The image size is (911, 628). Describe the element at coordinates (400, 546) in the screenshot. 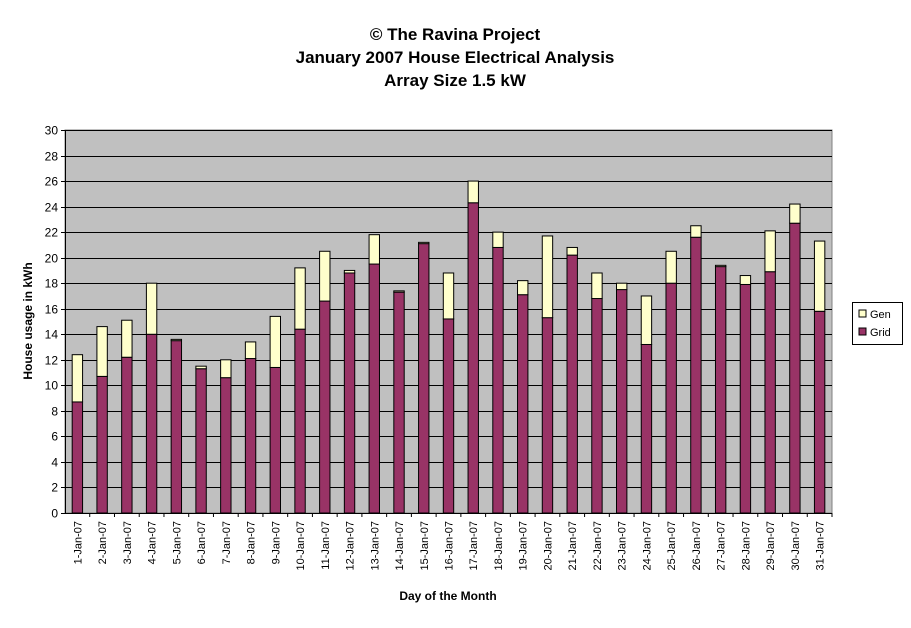

I see `x-tick-label: 14-Jan-07` at that location.